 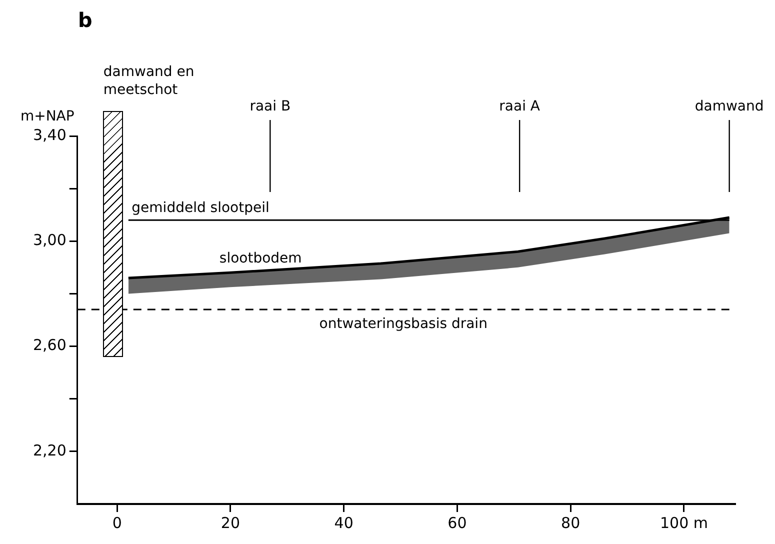 I want to click on x-tick-label: 20, so click(x=230, y=523).